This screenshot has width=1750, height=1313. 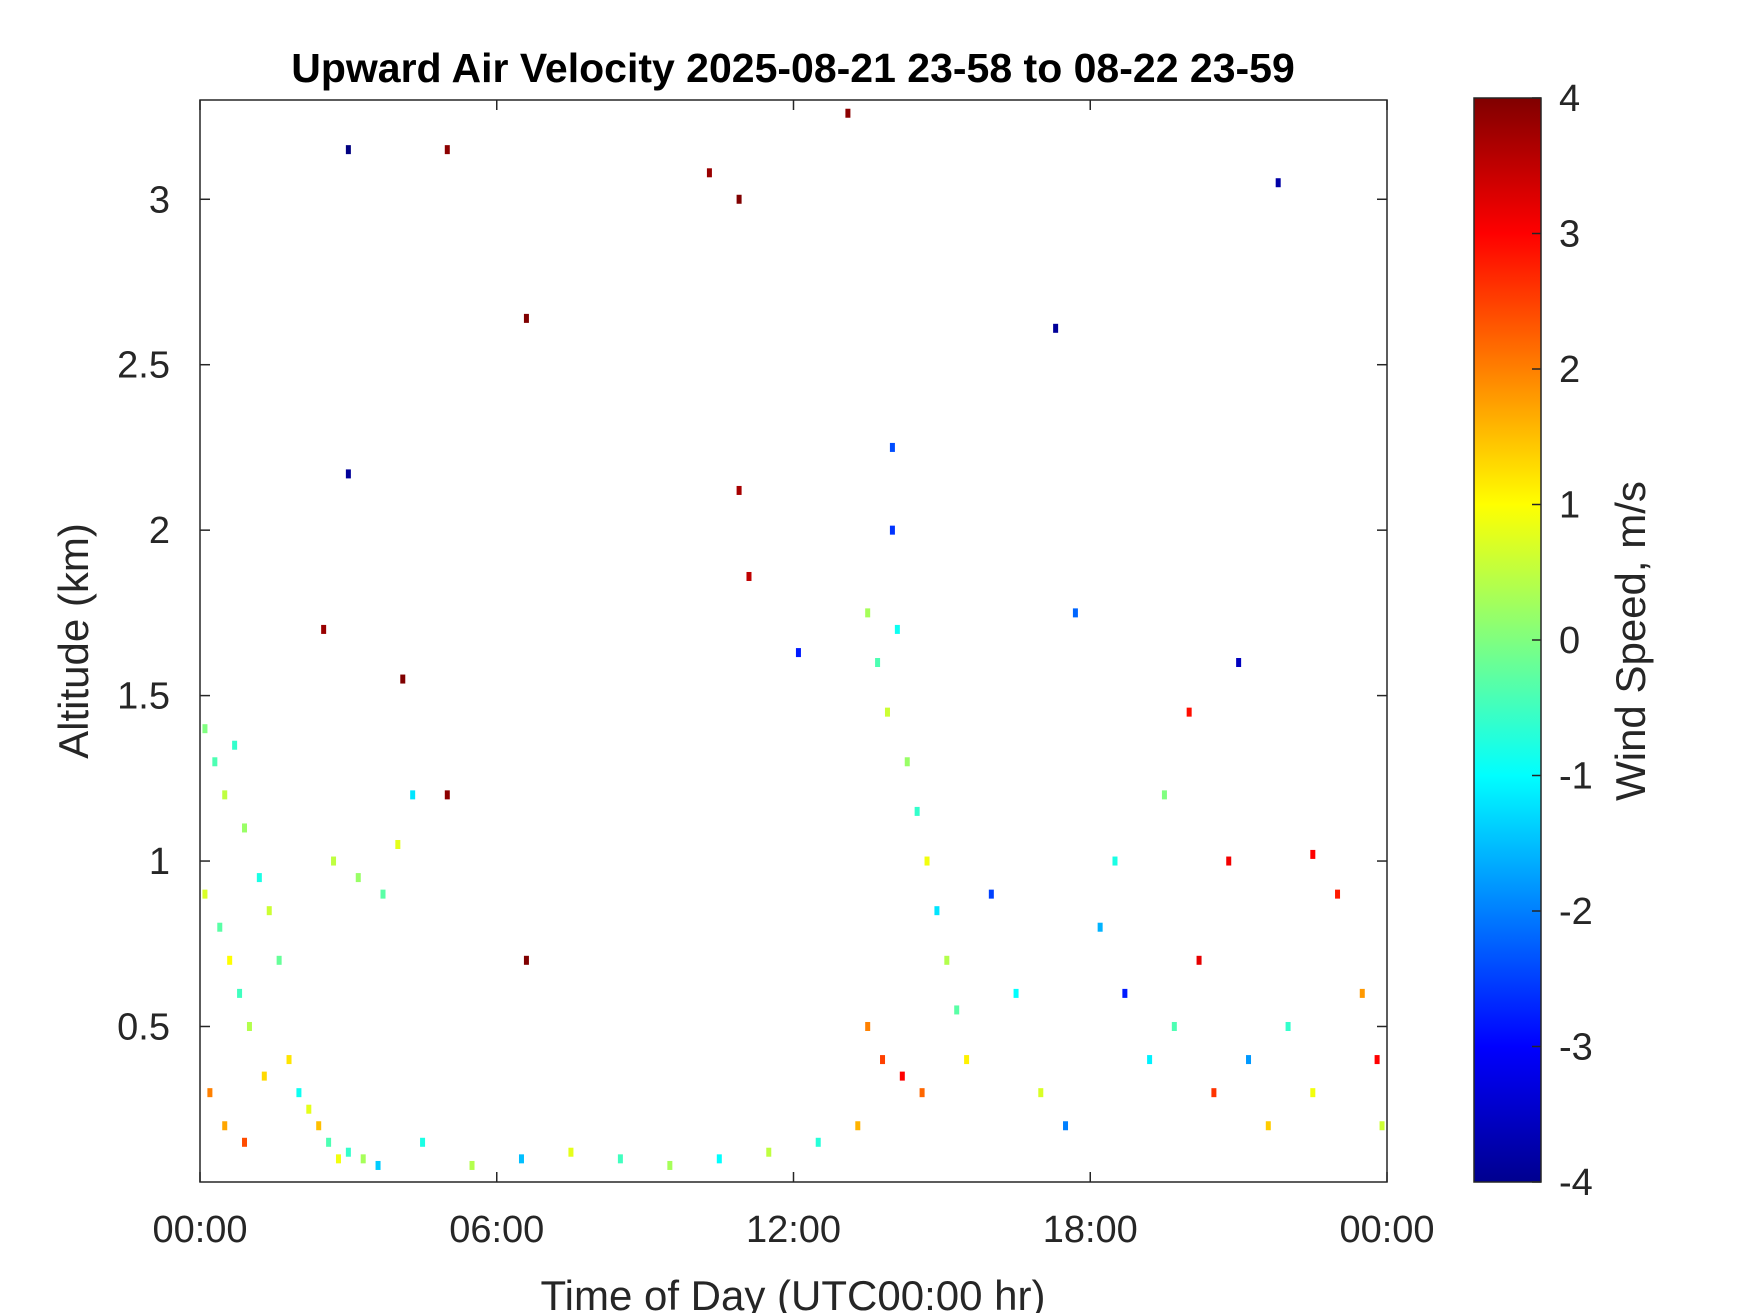 What do you see at coordinates (1576, 777) in the screenshot?
I see `colorbar-tick-label: -1` at bounding box center [1576, 777].